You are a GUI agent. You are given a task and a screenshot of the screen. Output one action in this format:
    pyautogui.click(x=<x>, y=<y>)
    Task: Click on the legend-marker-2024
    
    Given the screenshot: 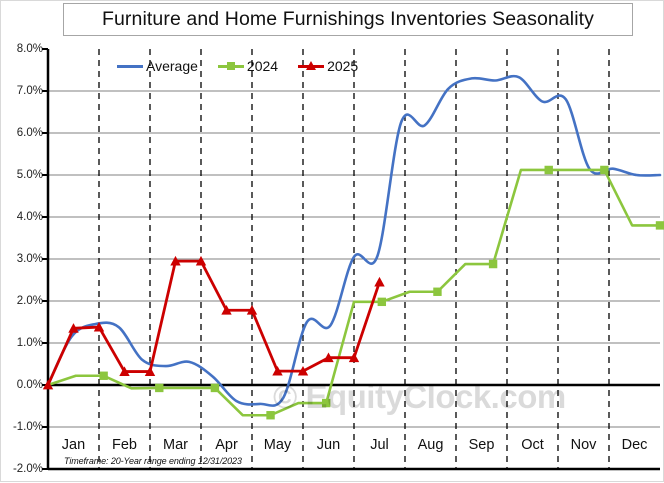 What is the action you would take?
    pyautogui.click(x=230, y=66)
    